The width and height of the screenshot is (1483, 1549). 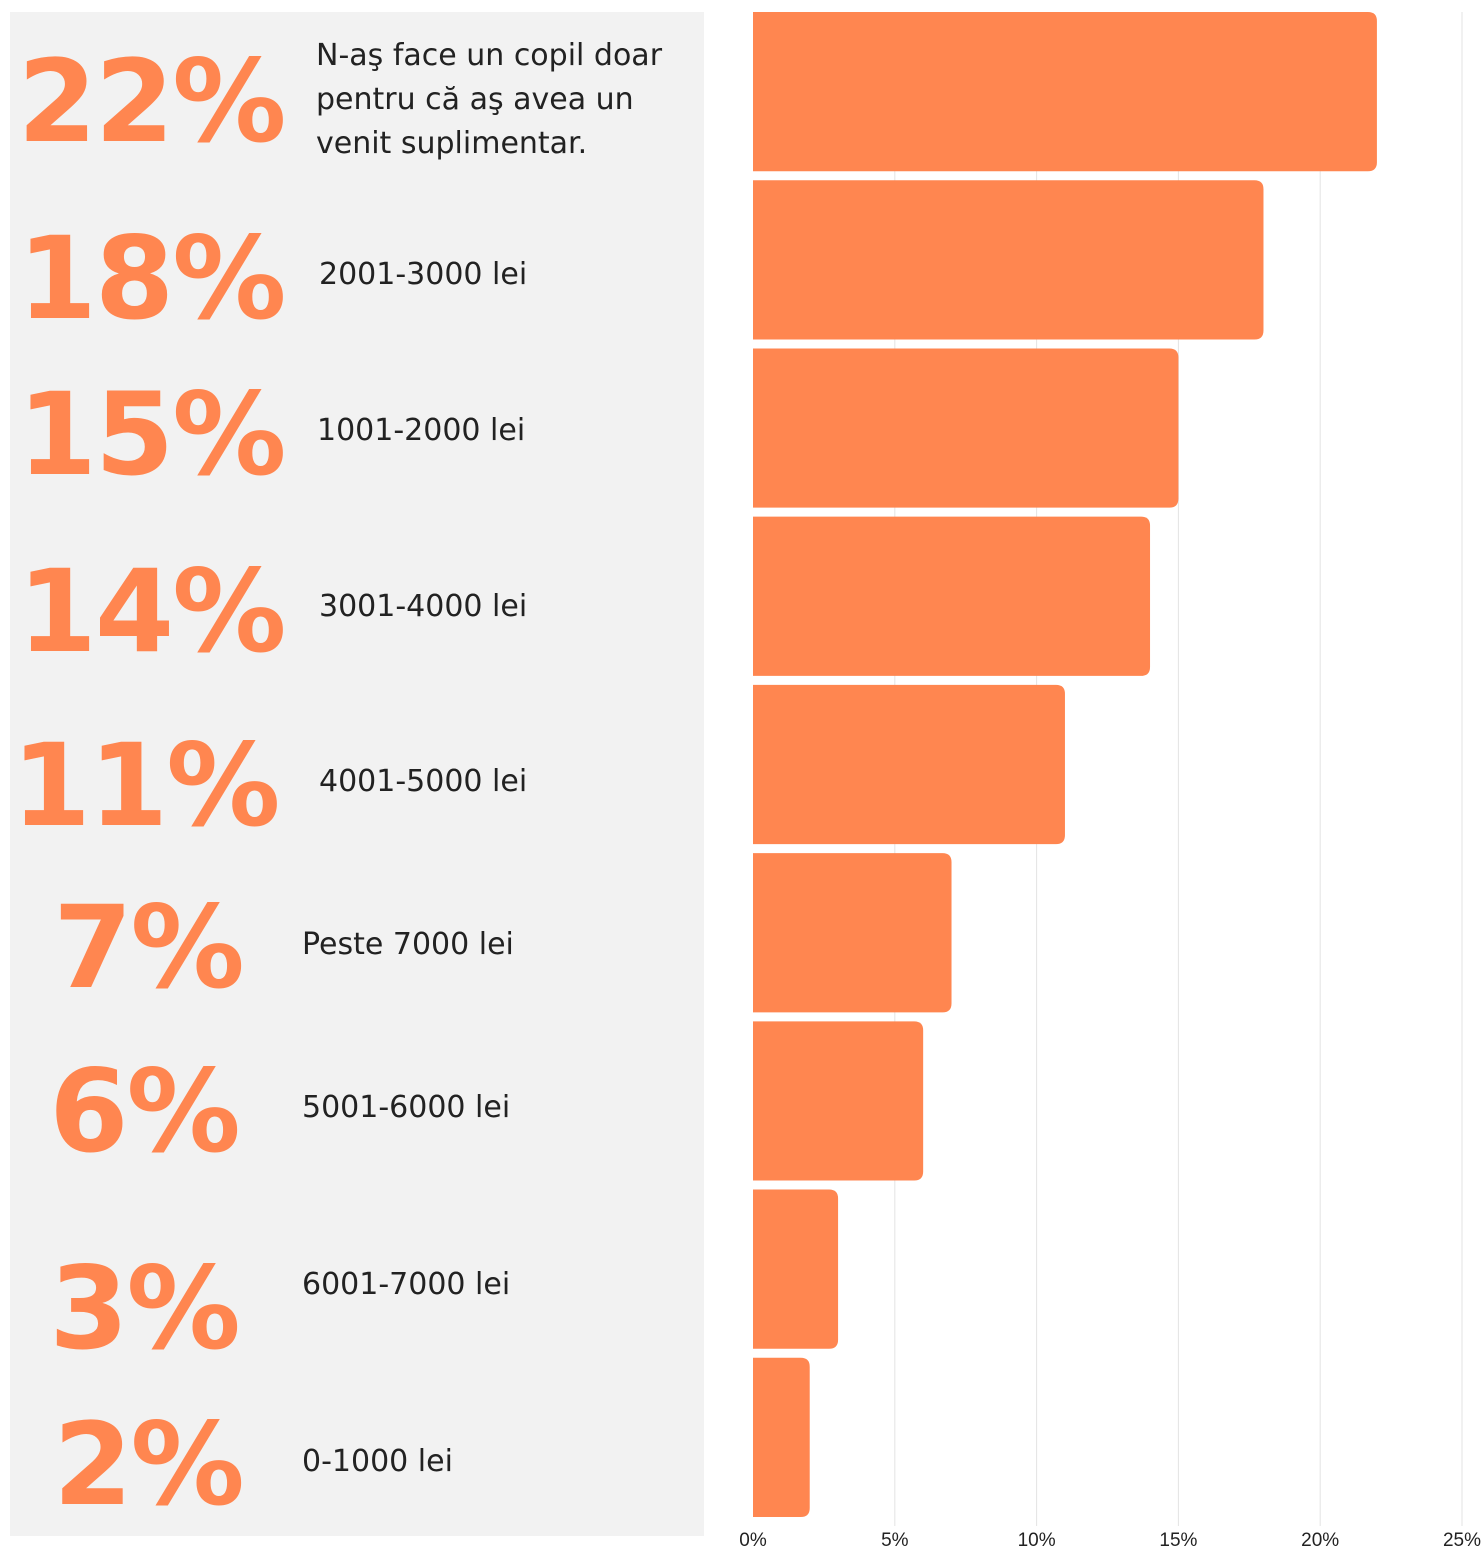 What do you see at coordinates (146, 785) in the screenshot?
I see `value-label-5: 11%` at bounding box center [146, 785].